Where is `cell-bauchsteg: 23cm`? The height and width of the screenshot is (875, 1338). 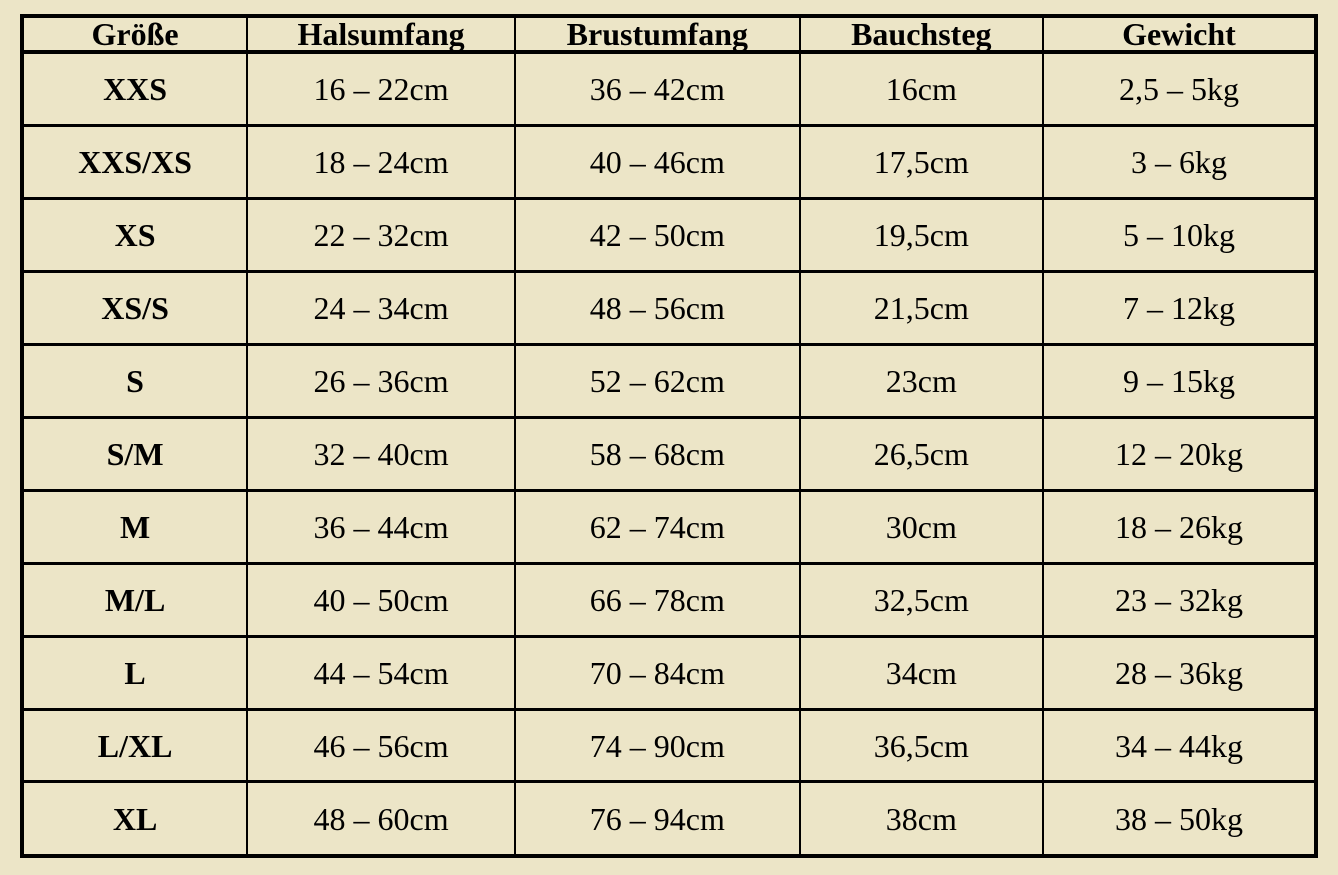
cell-bauchsteg: 23cm is located at coordinates (921, 381).